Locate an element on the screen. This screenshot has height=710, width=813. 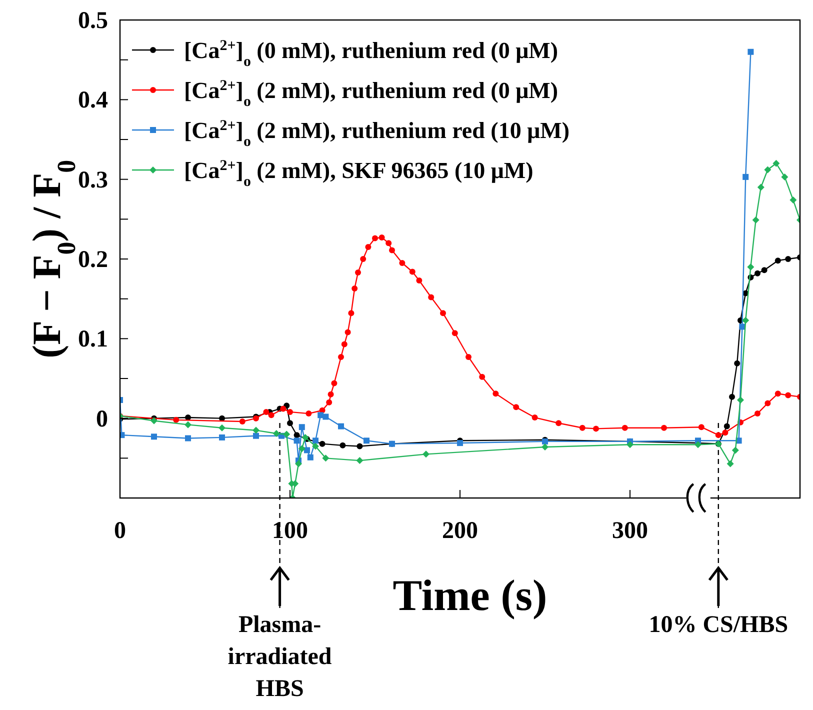
y-tick-label: 0 is located at coordinates (102, 419).